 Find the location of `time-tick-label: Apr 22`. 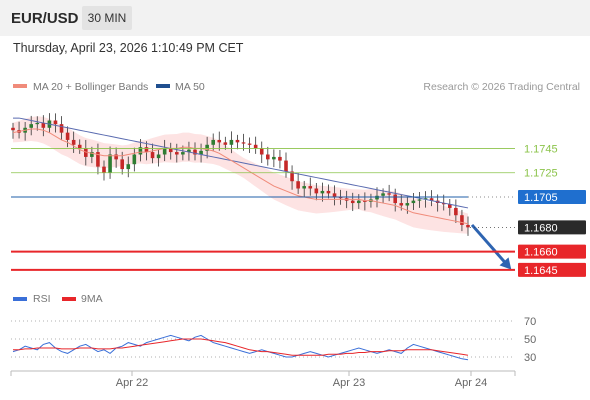

time-tick-label: Apr 22 is located at coordinates (132, 383).